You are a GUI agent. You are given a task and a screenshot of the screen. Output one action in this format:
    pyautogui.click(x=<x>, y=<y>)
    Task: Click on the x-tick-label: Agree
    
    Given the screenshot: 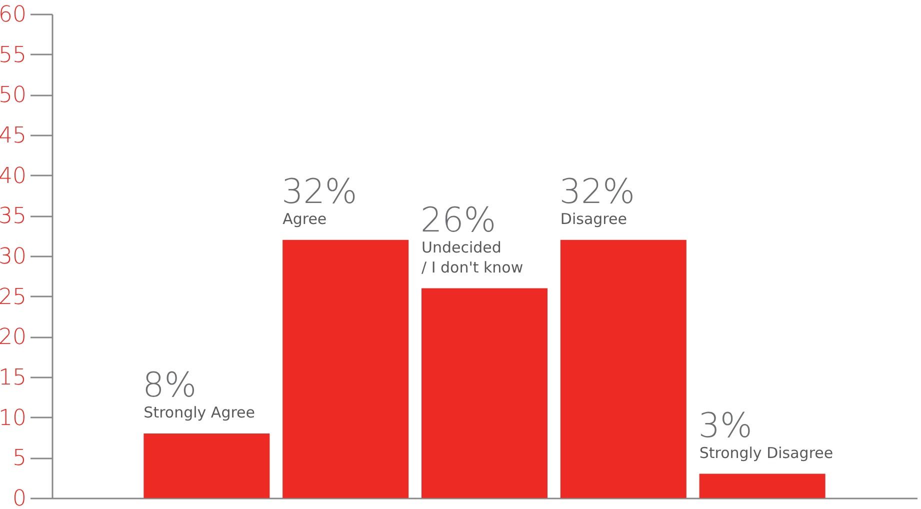 What is the action you would take?
    pyautogui.click(x=304, y=219)
    